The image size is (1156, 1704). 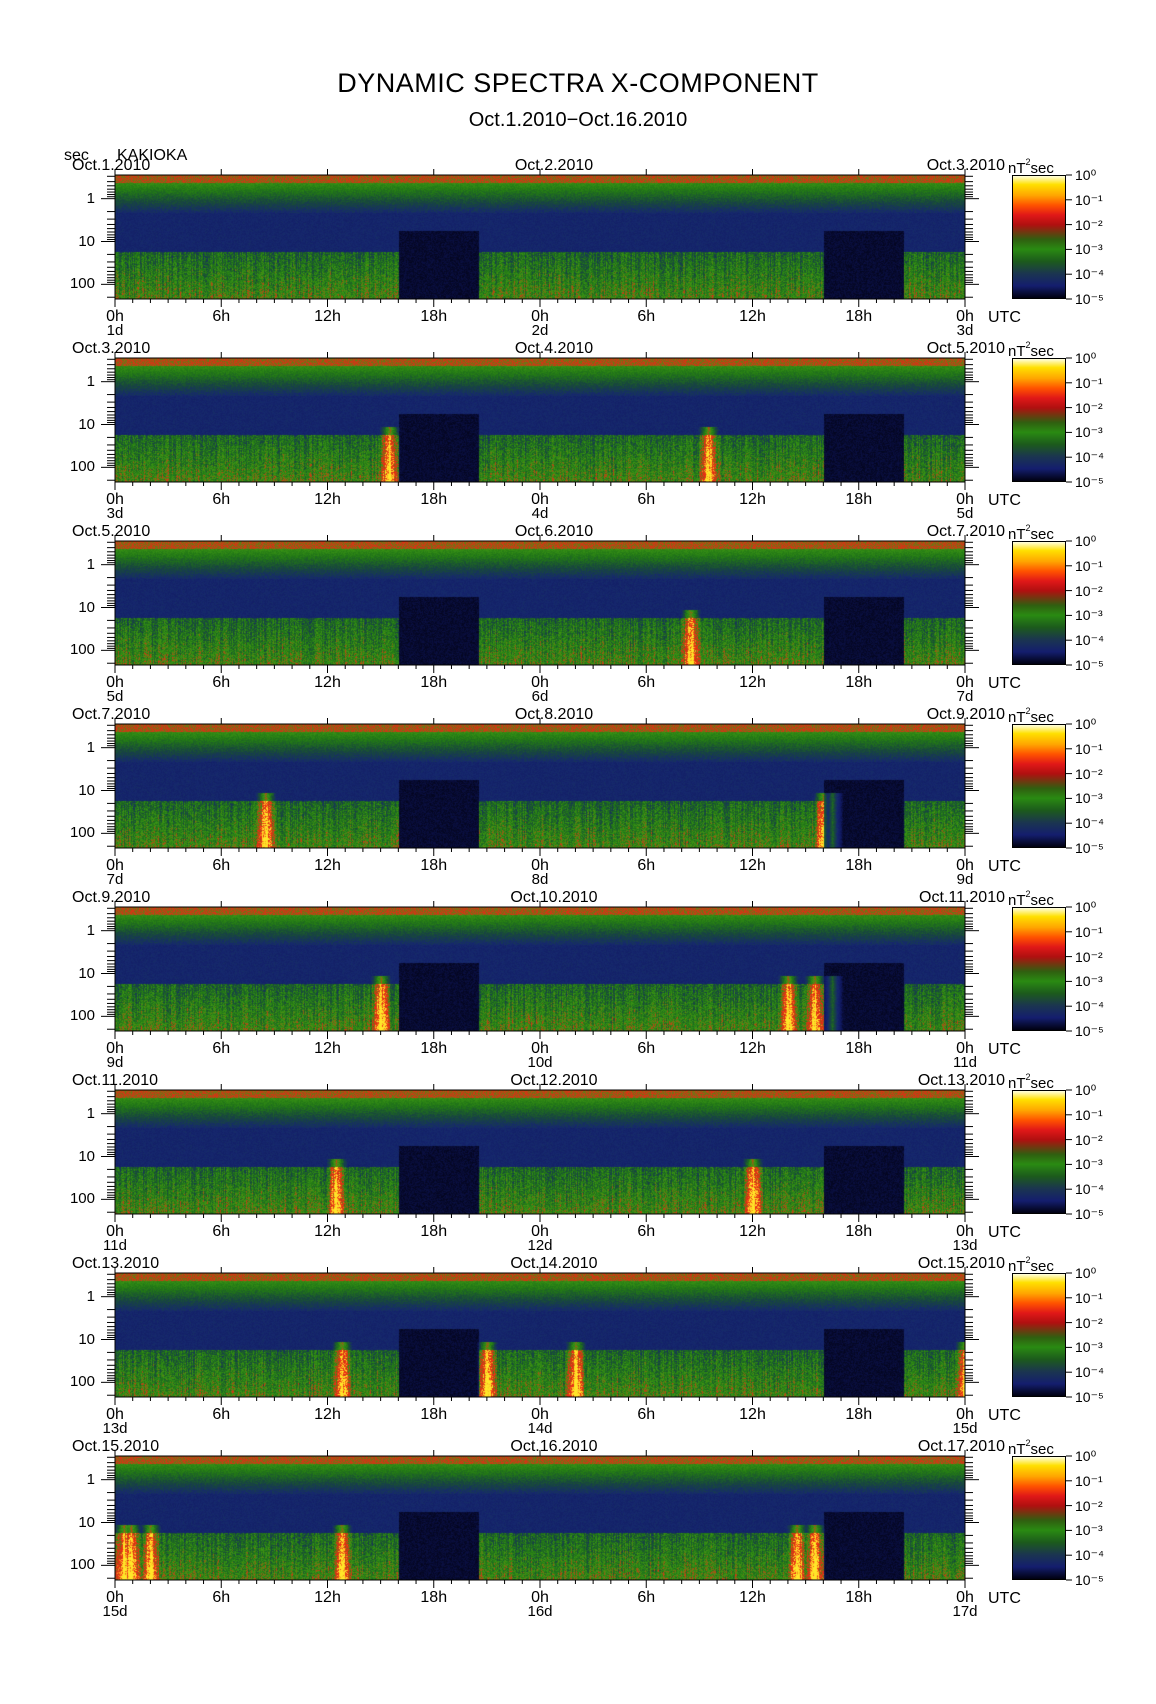 What do you see at coordinates (1089, 798) in the screenshot?
I see `colorbar-tick-label: 10⁻³` at bounding box center [1089, 798].